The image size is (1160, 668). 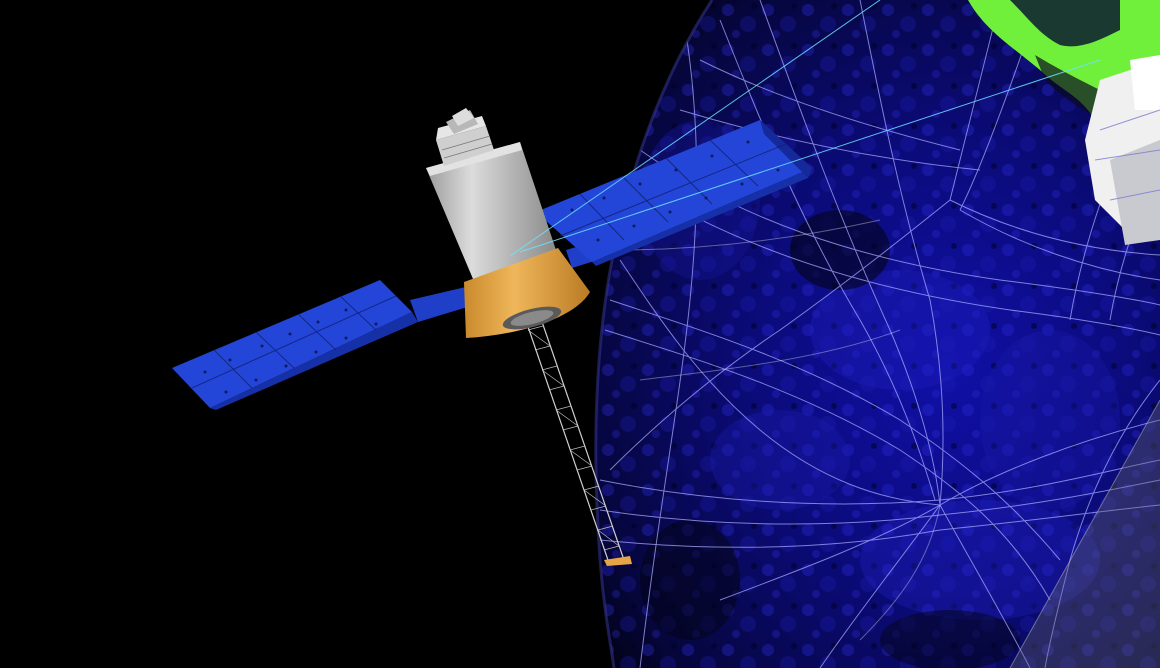 What do you see at coordinates (508, 240) in the screenshot?
I see `satellite-body` at bounding box center [508, 240].